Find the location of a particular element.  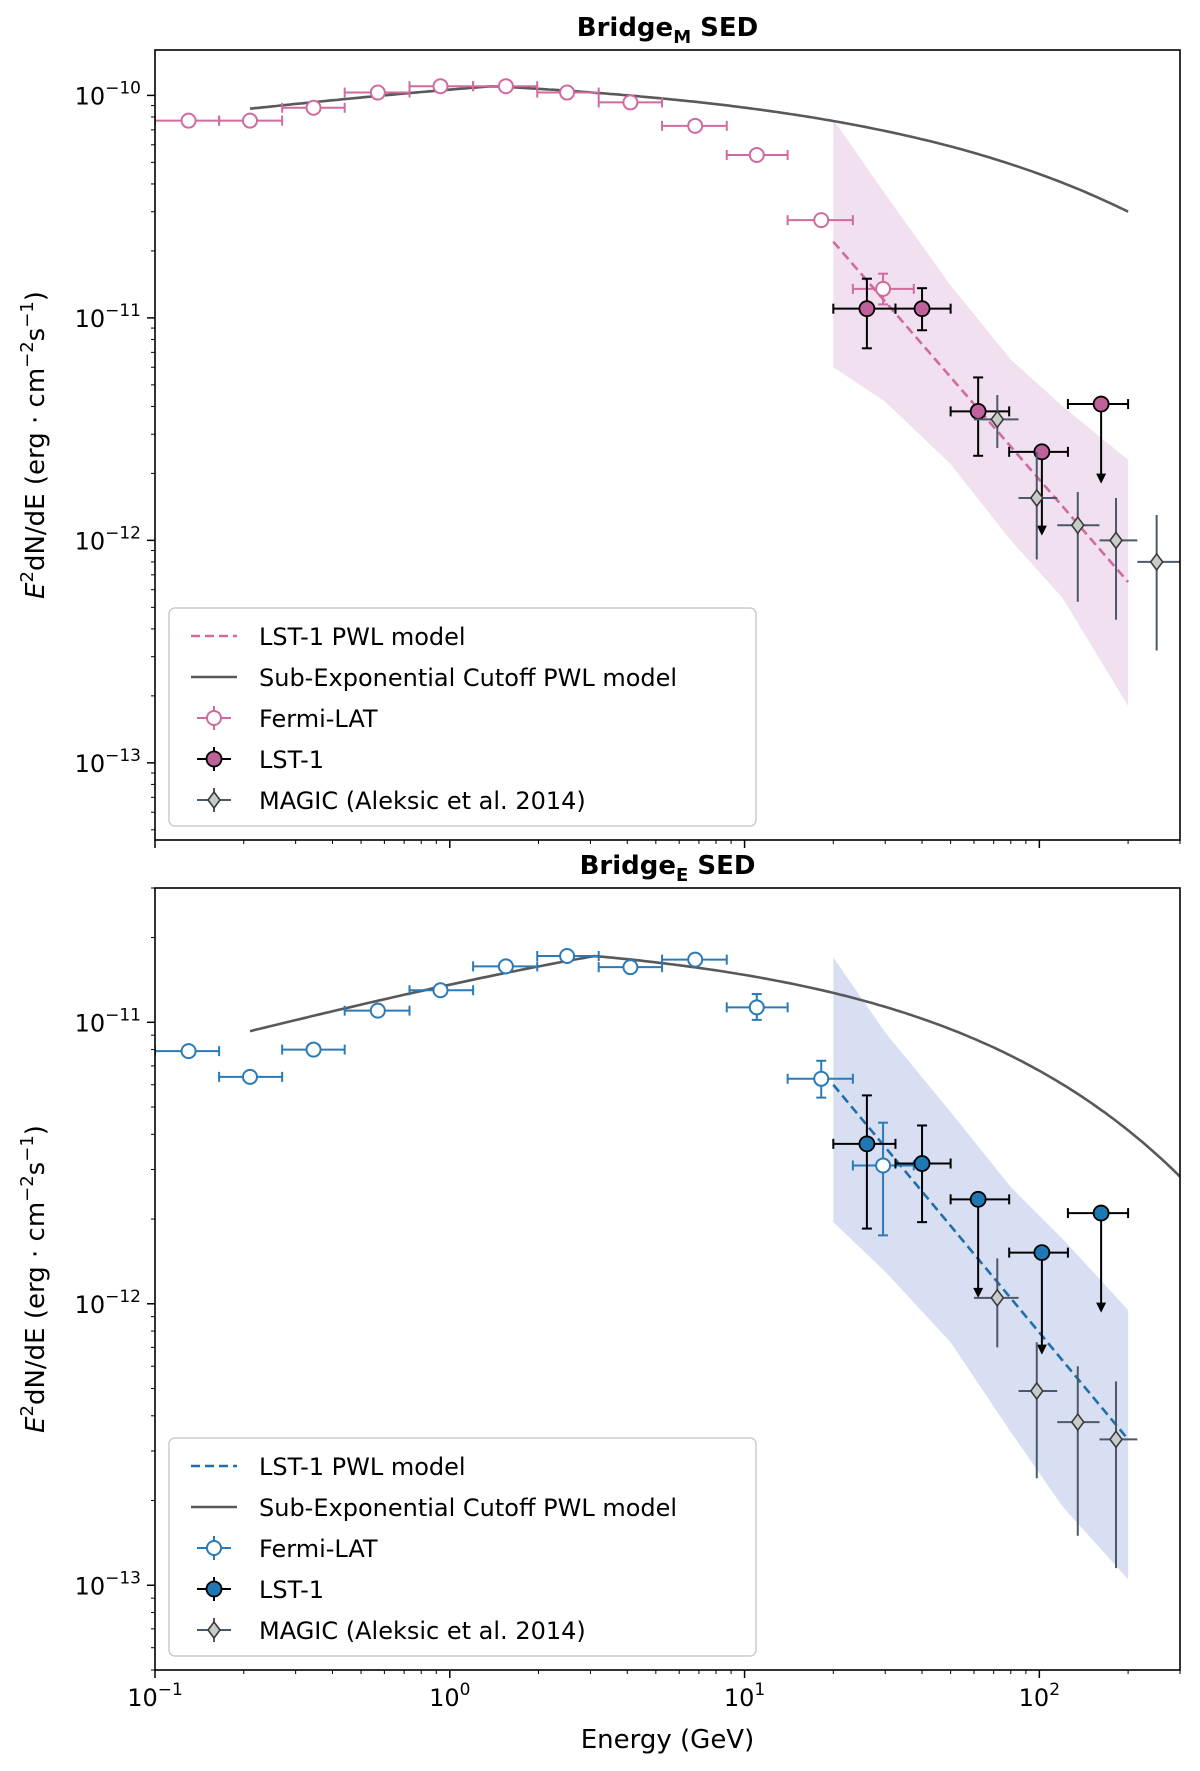

series-magic is located at coordinates (1055, 1413).